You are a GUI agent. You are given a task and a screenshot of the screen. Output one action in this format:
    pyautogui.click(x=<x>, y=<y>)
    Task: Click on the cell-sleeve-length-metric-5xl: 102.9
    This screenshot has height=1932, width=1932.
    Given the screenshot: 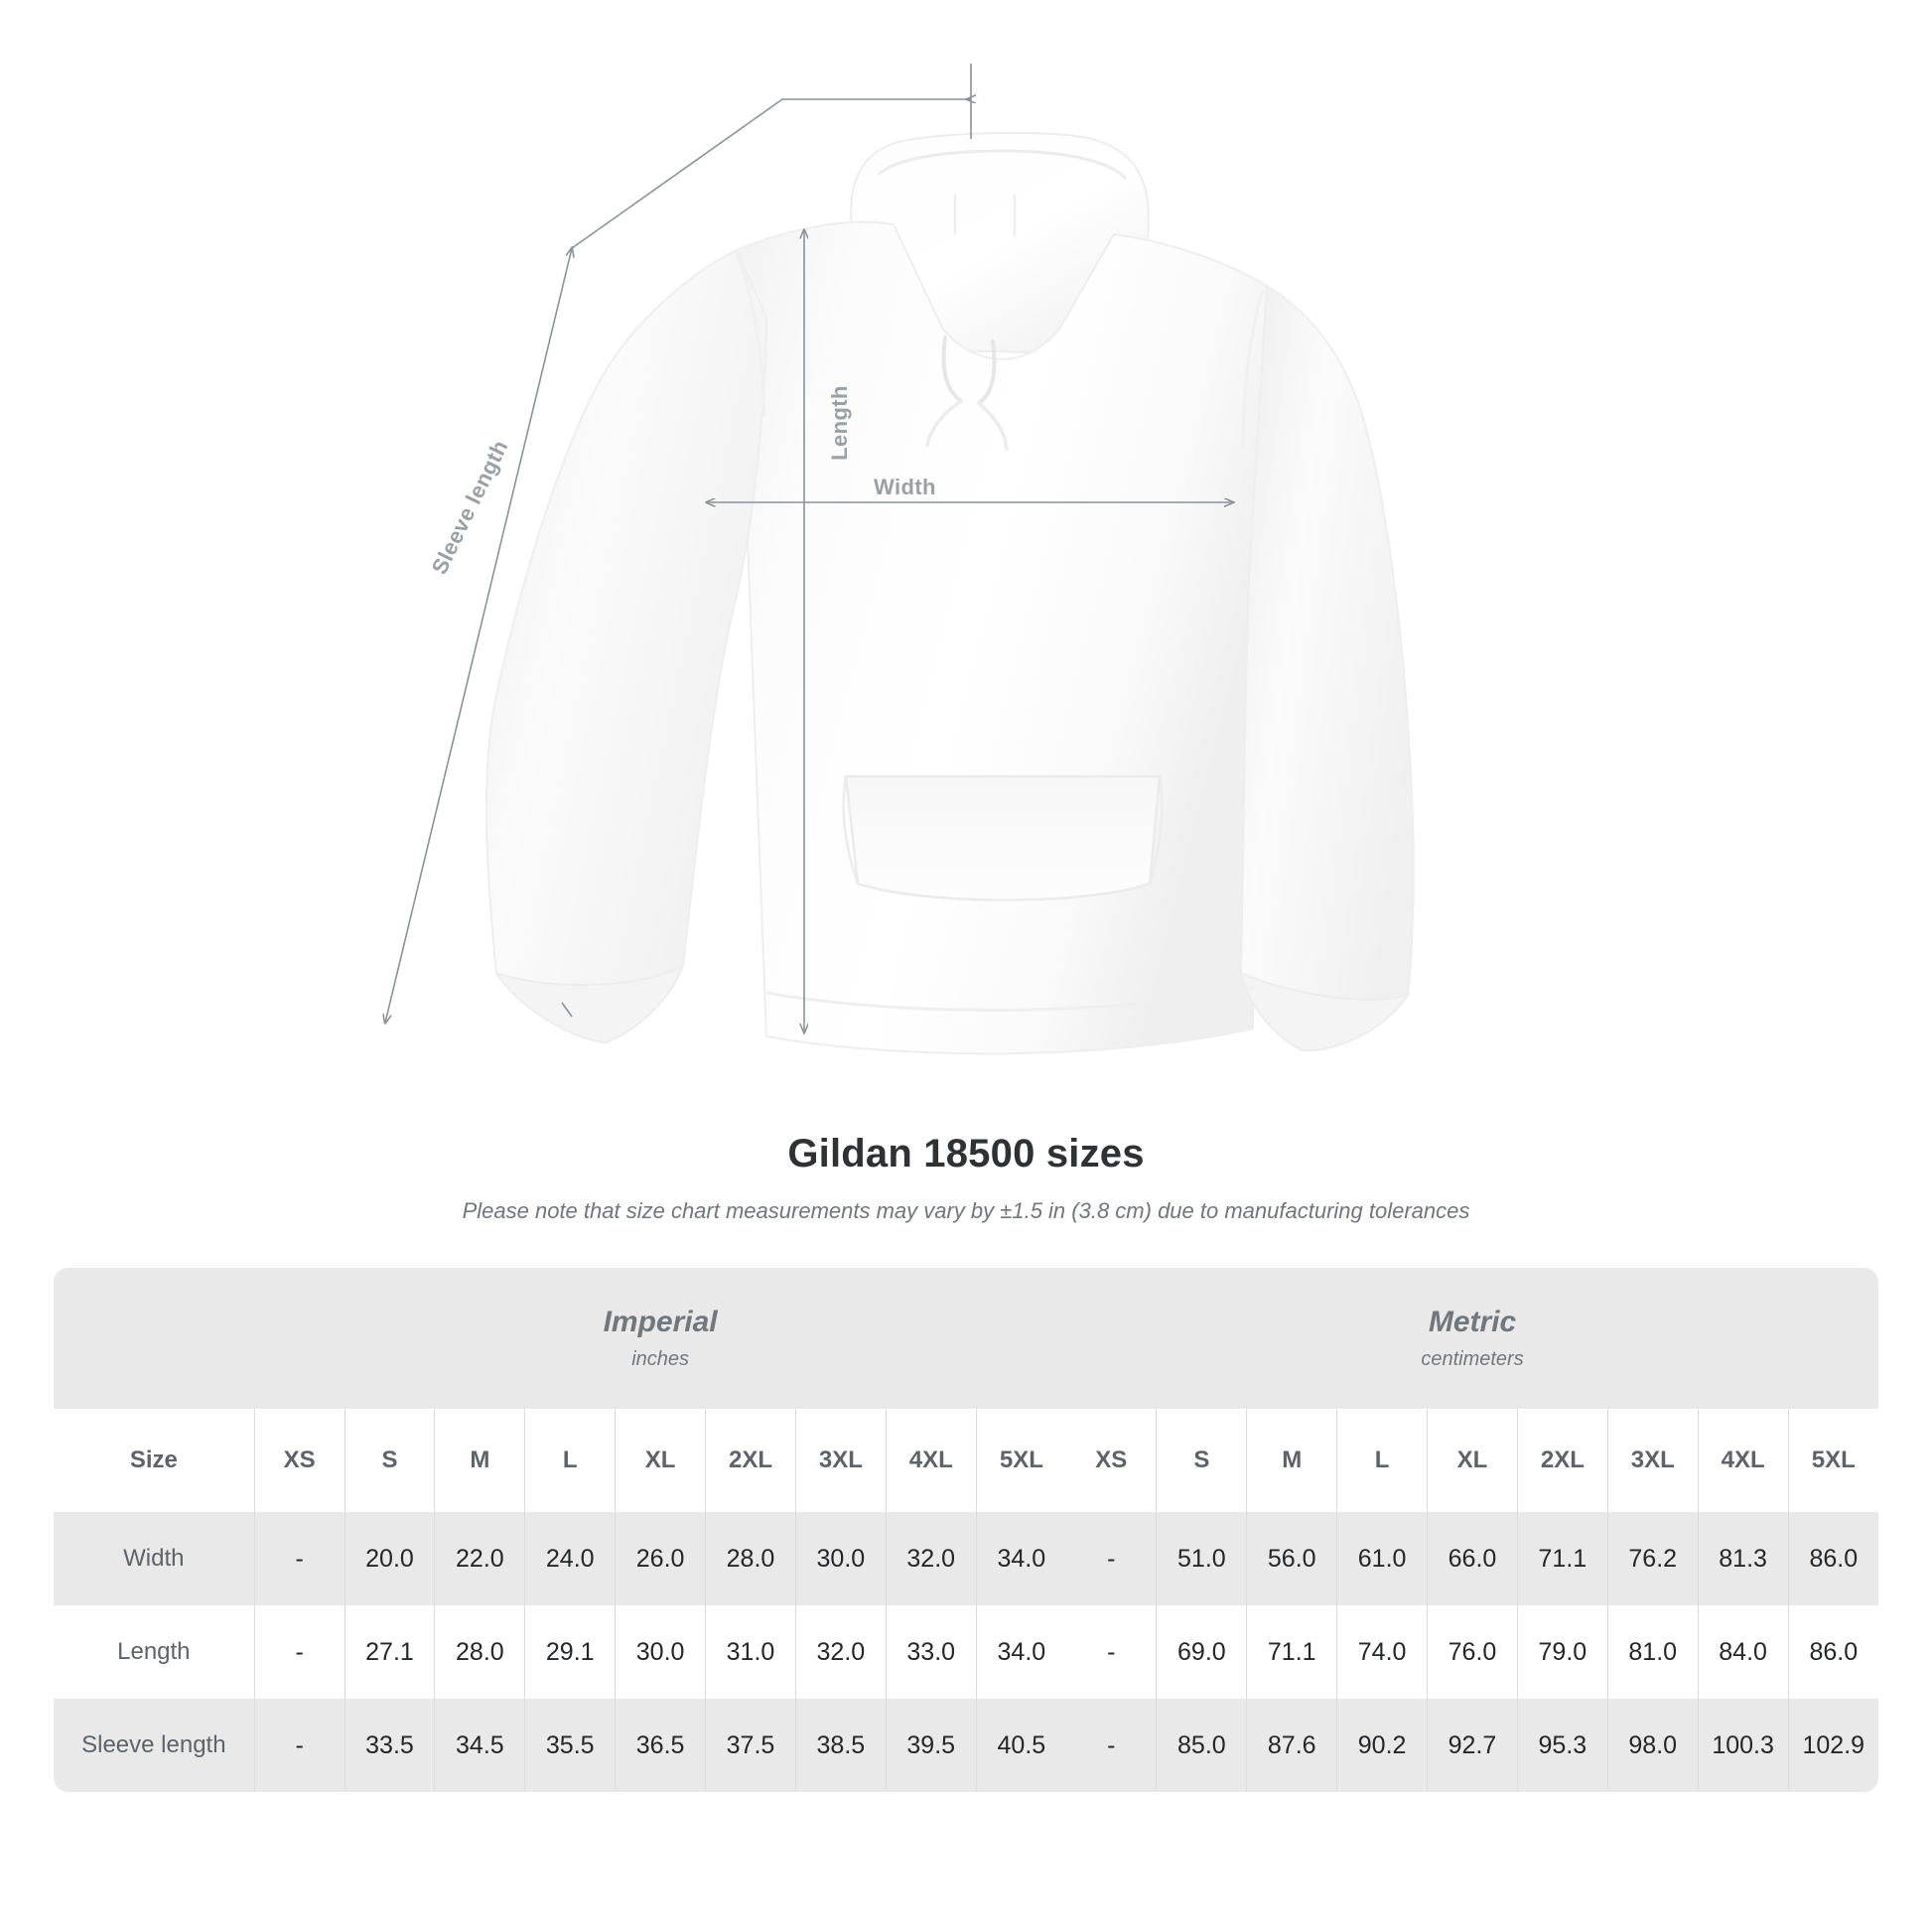 What is the action you would take?
    pyautogui.click(x=1833, y=1746)
    